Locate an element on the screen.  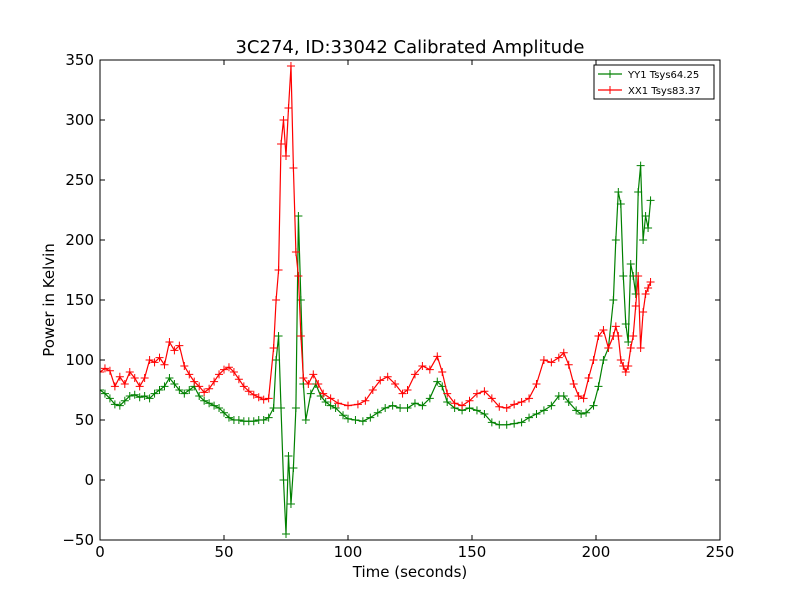
x-tick-label: 200 is located at coordinates (596, 552).